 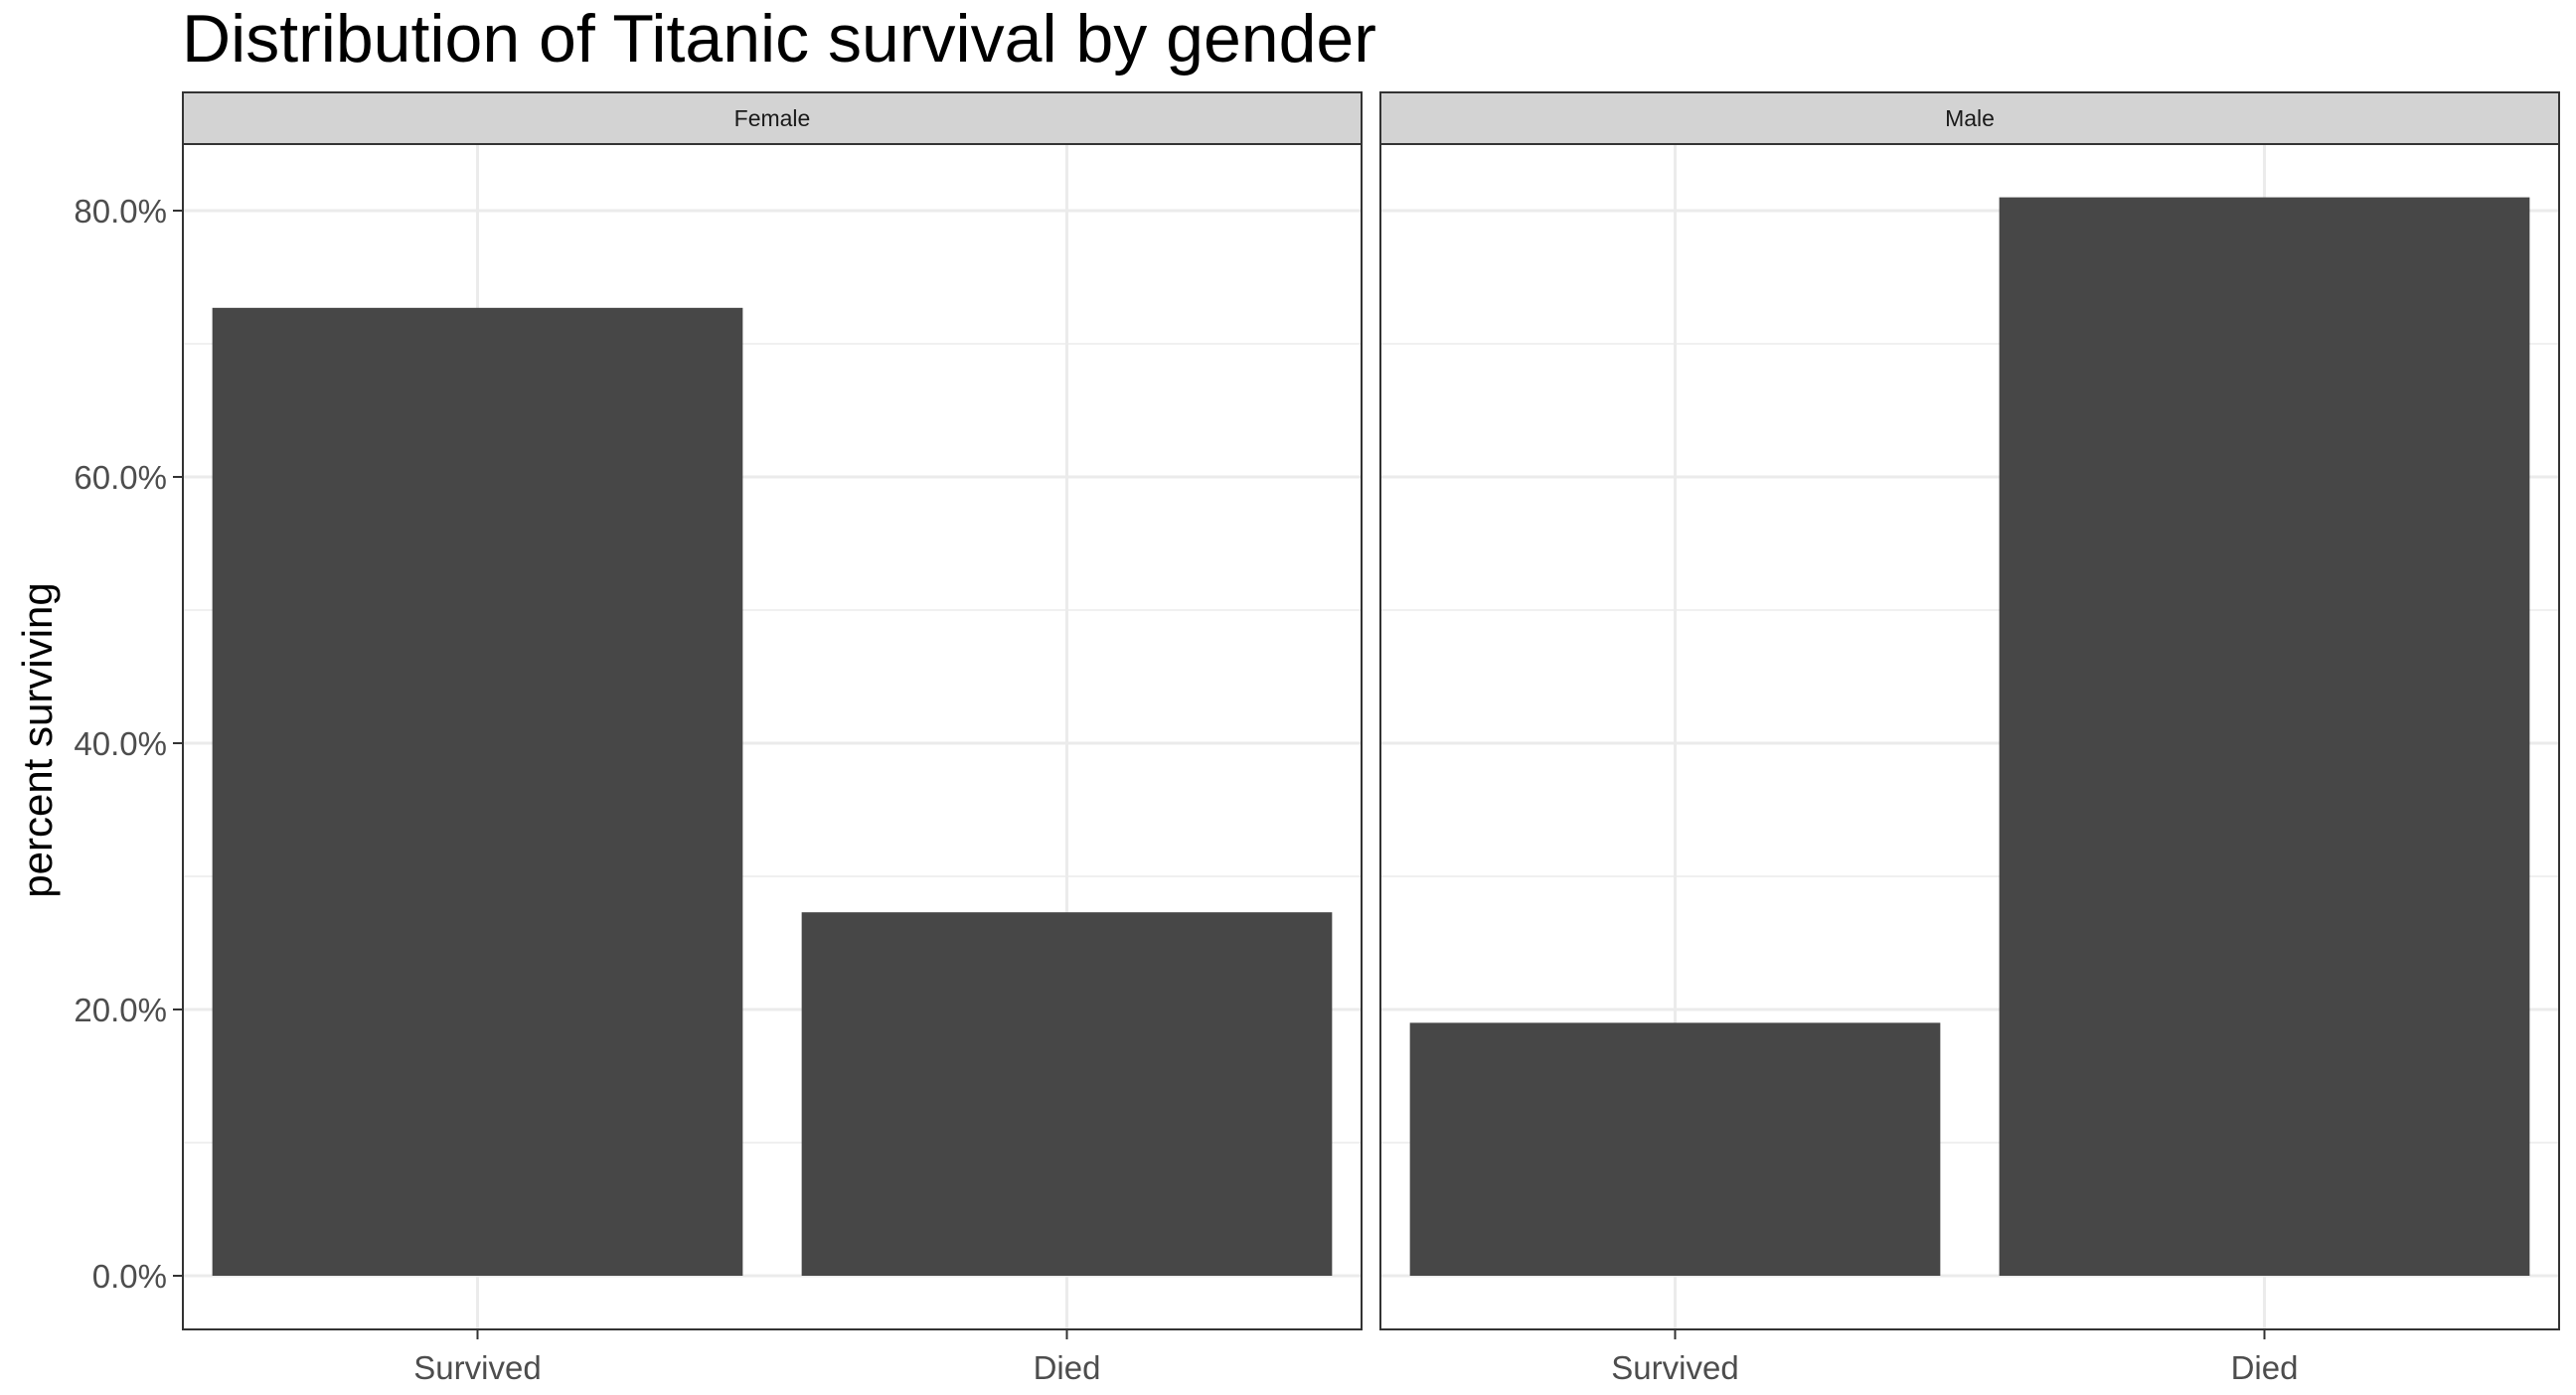 I want to click on facet-strip-label: Female, so click(x=772, y=118).